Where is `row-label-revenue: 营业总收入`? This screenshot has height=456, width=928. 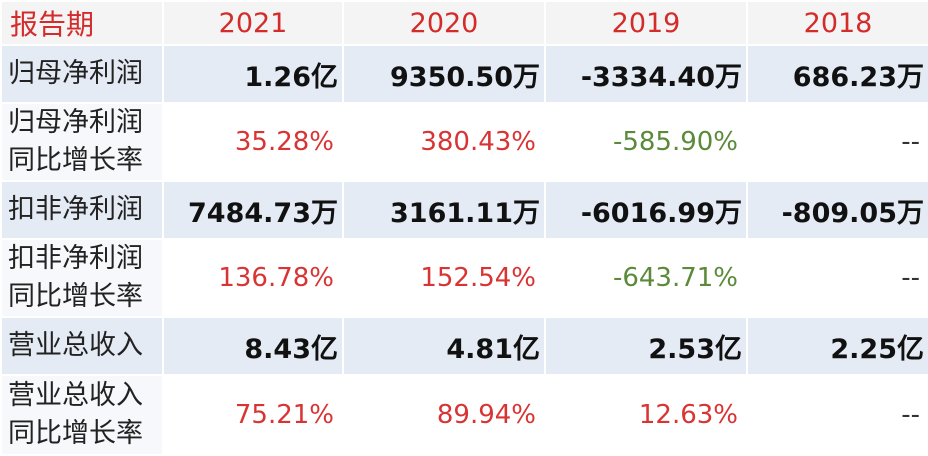
row-label-revenue: 营业总收入 is located at coordinates (82, 346).